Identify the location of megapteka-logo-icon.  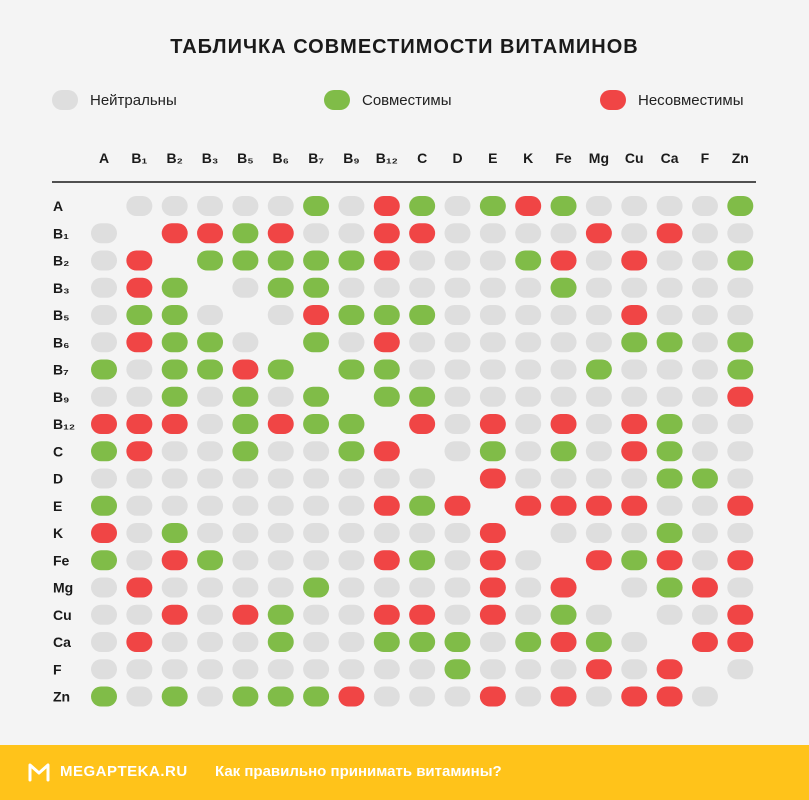
(39, 772).